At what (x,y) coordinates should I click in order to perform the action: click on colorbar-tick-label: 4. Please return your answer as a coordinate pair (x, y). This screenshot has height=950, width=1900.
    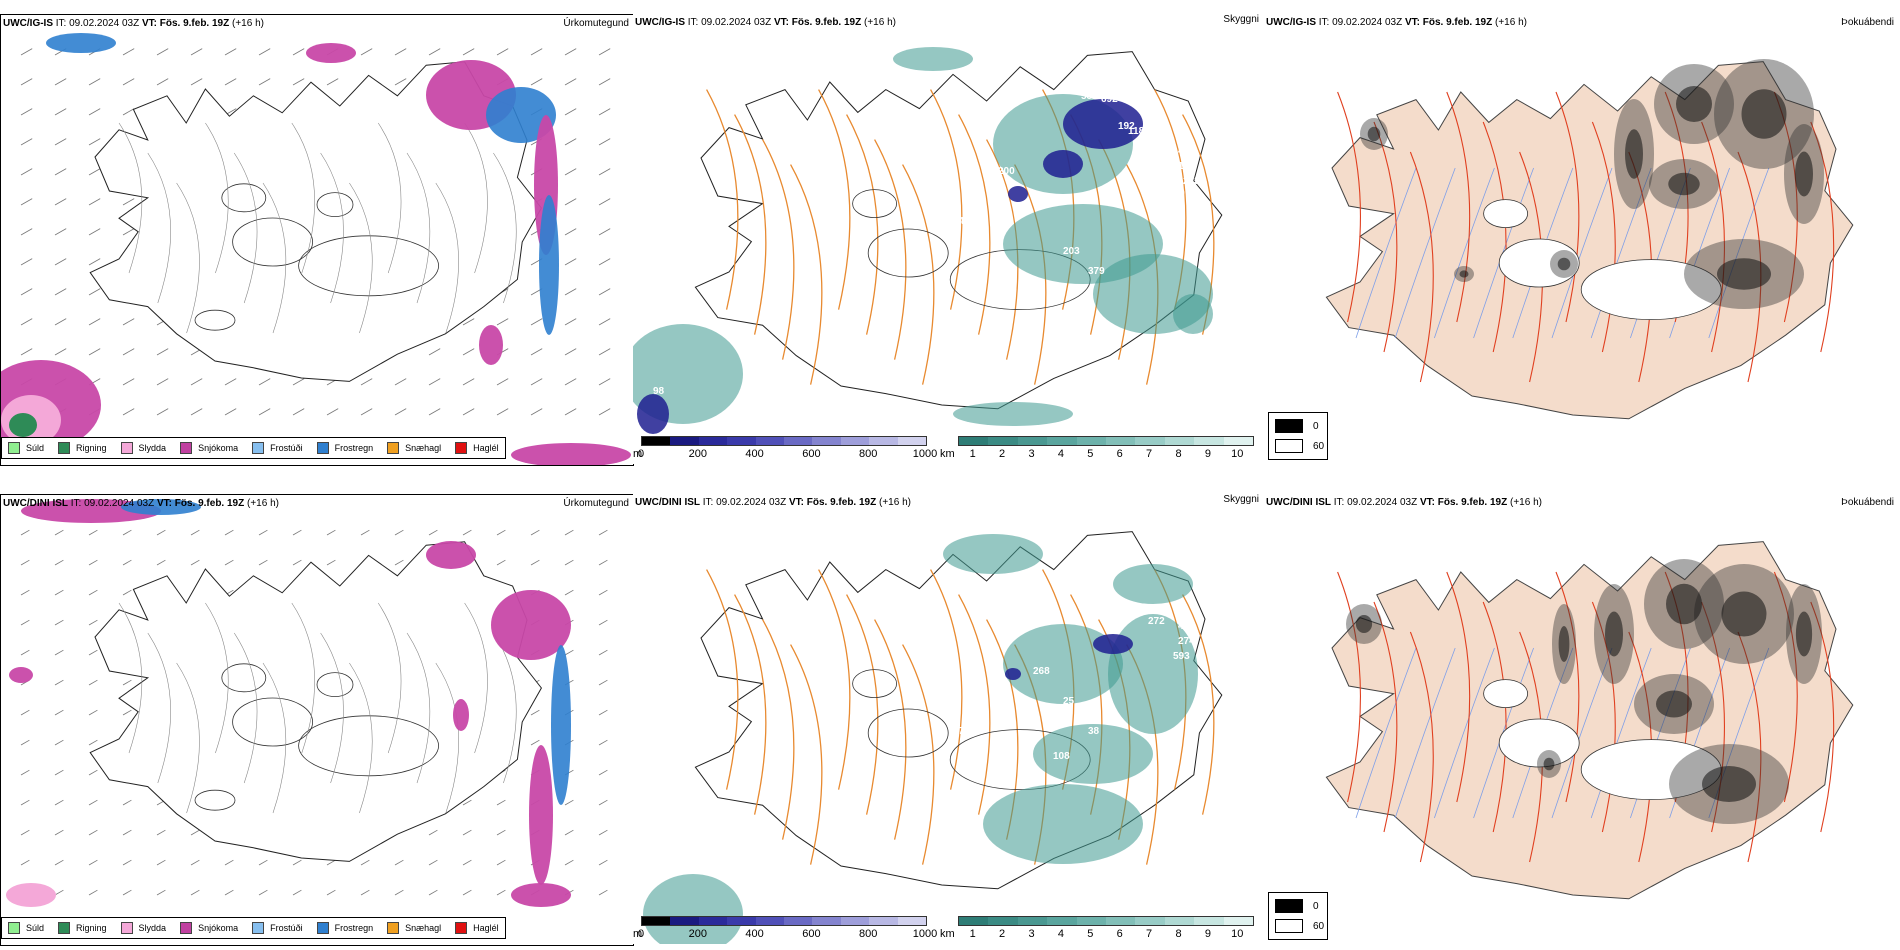
    Looking at the image, I should click on (1060, 934).